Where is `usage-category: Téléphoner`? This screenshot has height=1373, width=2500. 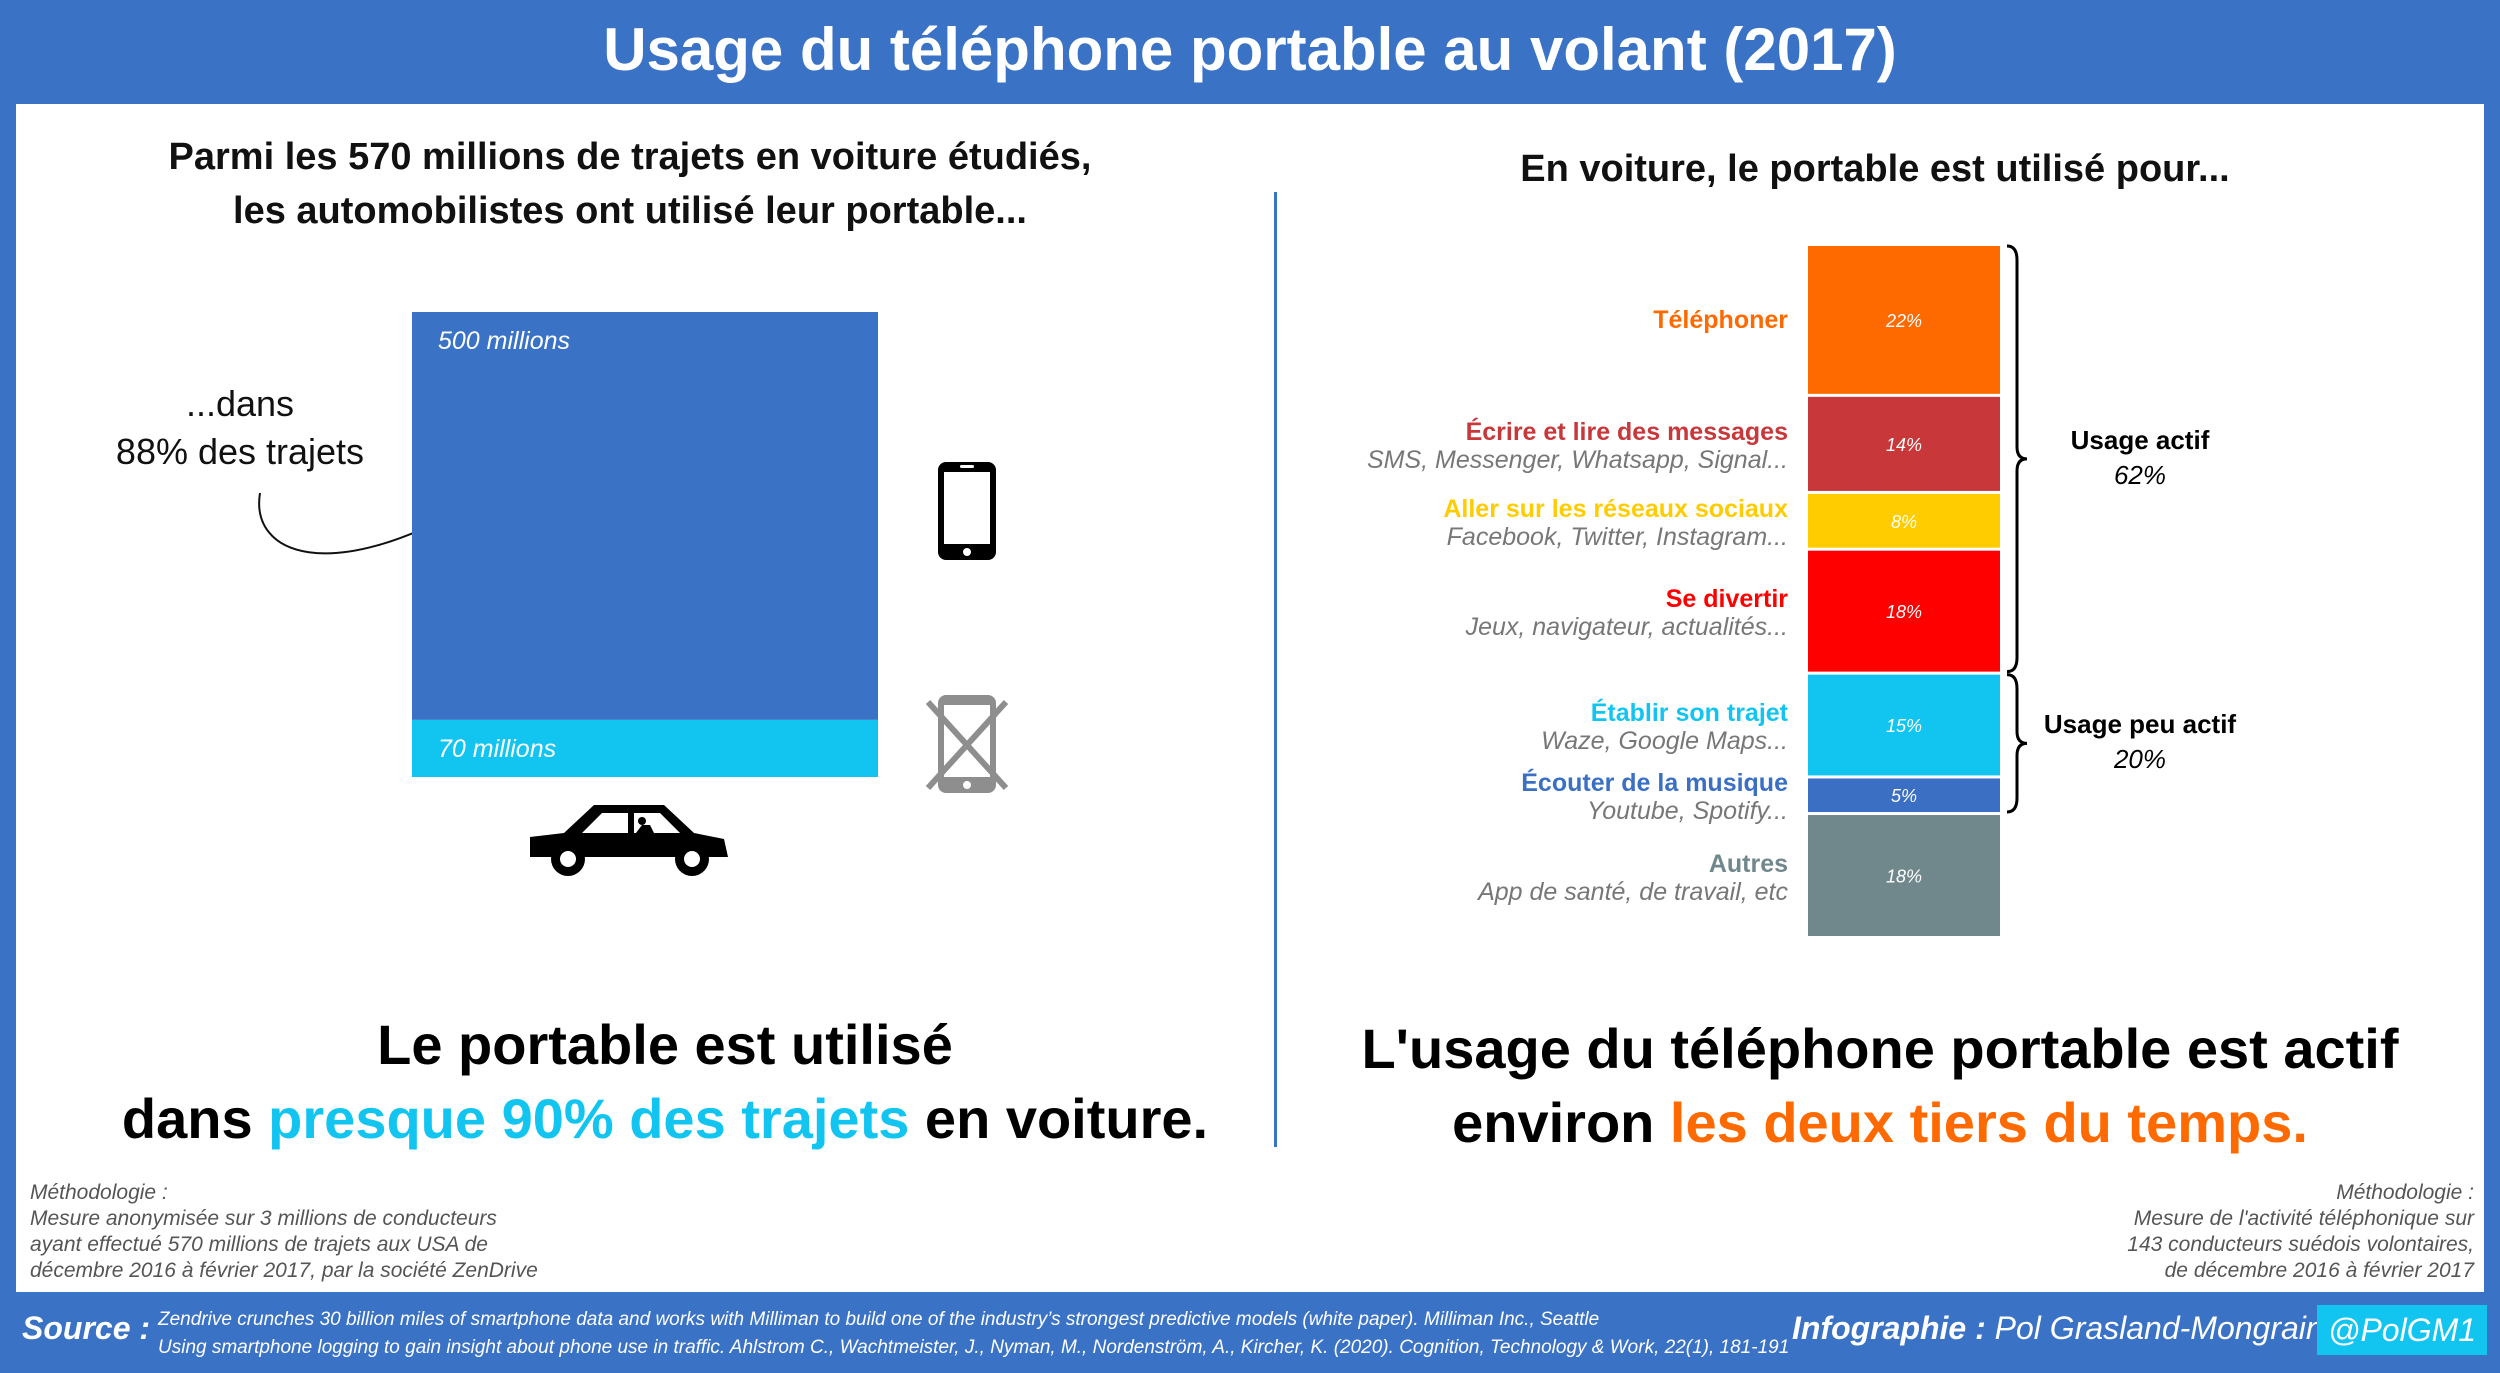 usage-category: Téléphoner is located at coordinates (1538, 320).